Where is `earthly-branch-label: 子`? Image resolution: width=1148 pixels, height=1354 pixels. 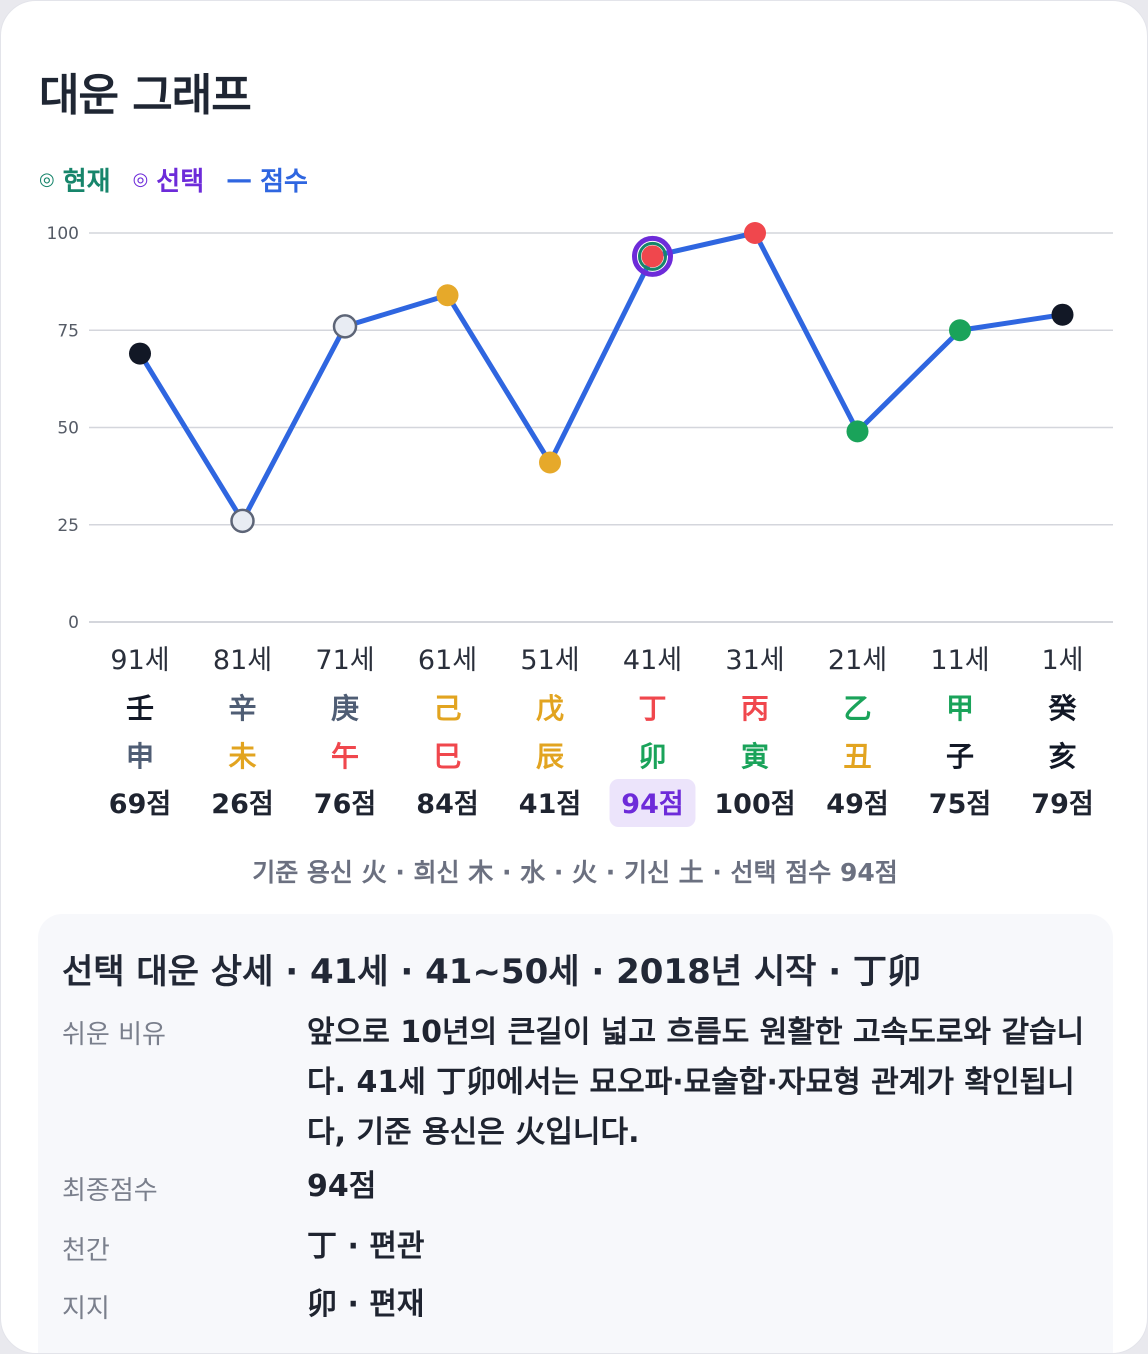 earthly-branch-label: 子 is located at coordinates (960, 756).